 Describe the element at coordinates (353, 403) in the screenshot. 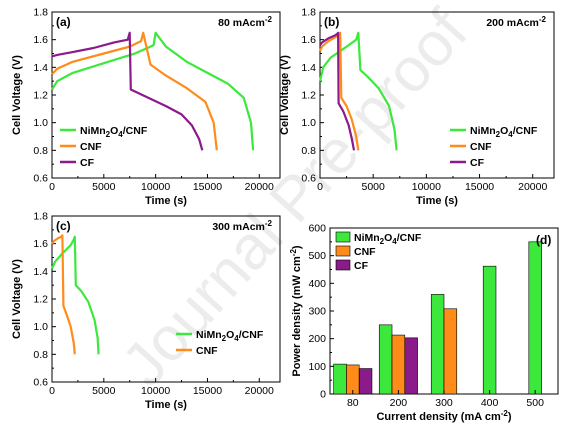

I see `x-tick-label: 80` at that location.